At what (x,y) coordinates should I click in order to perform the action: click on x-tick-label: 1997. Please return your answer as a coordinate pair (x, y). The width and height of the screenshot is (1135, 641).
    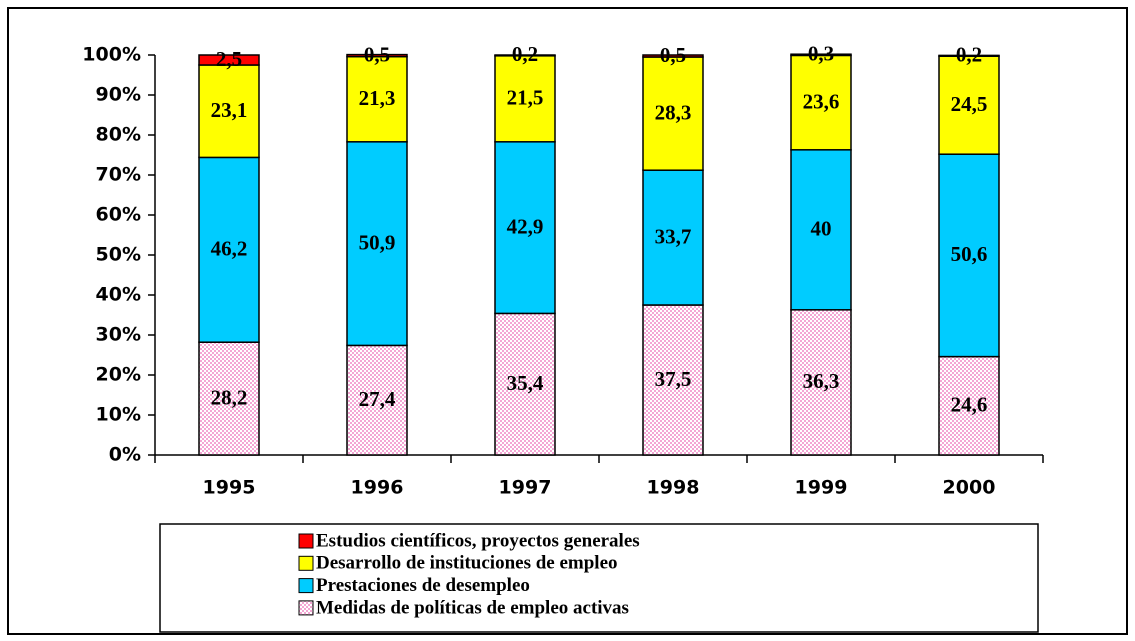
    Looking at the image, I should click on (525, 488).